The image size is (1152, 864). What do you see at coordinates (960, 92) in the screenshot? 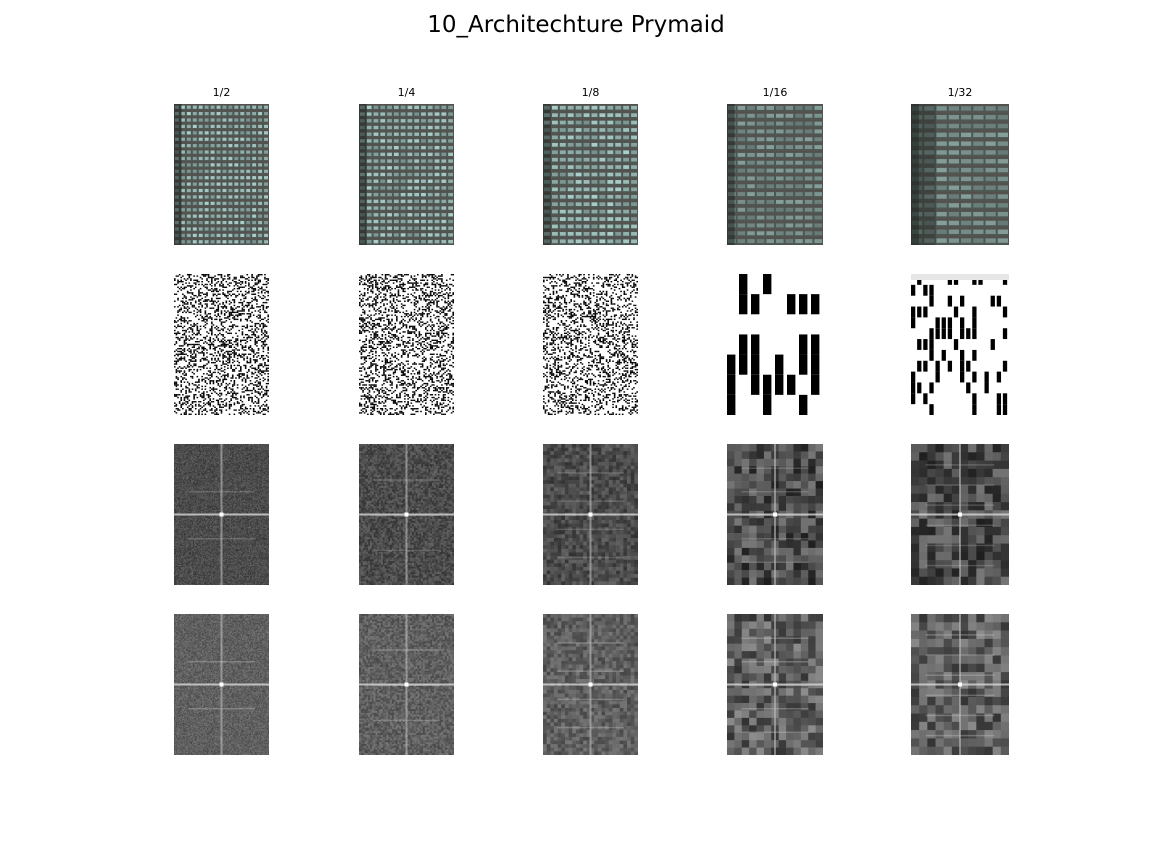
I see `column-title: 1/32` at bounding box center [960, 92].